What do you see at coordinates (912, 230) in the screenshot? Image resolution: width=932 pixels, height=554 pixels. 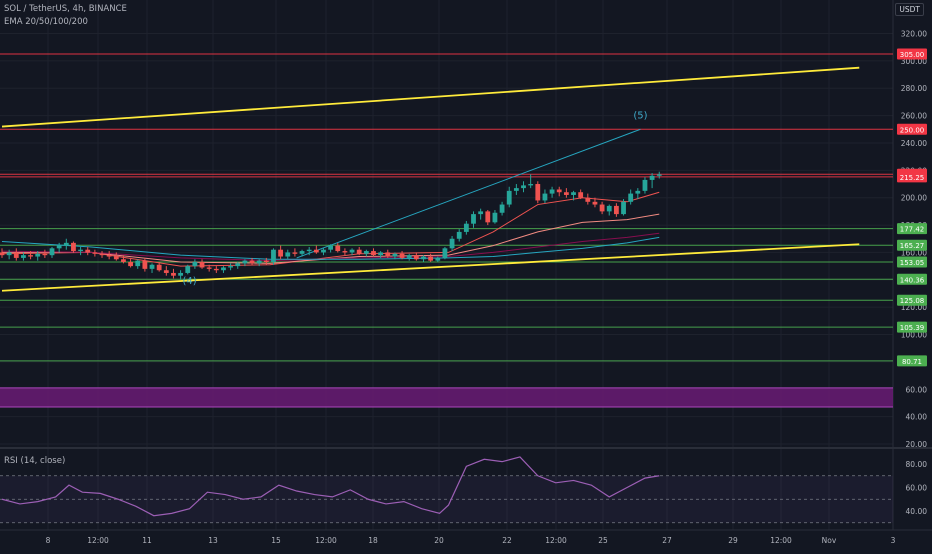 I see `level-badge-label: 177.42` at bounding box center [912, 230].